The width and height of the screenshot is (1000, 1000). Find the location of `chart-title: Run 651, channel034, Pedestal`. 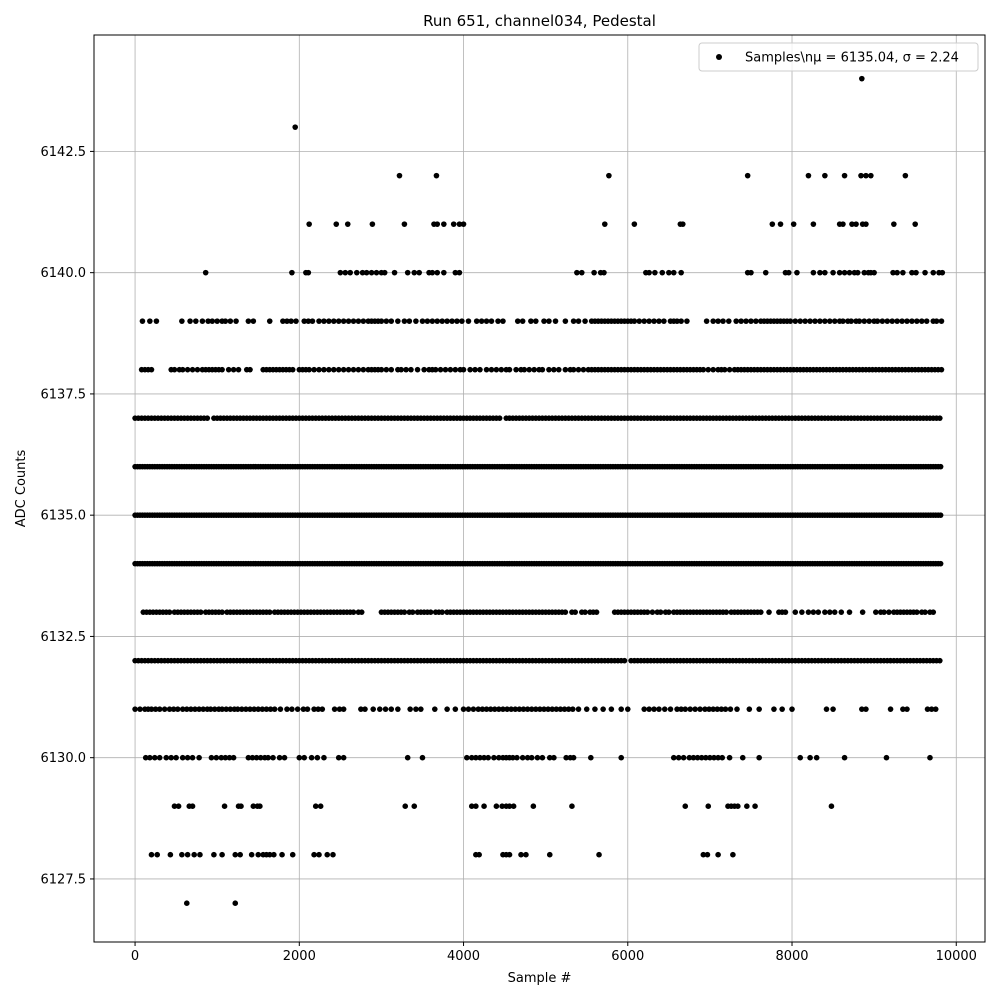

chart-title: Run 651, channel034, Pedestal is located at coordinates (539, 21).